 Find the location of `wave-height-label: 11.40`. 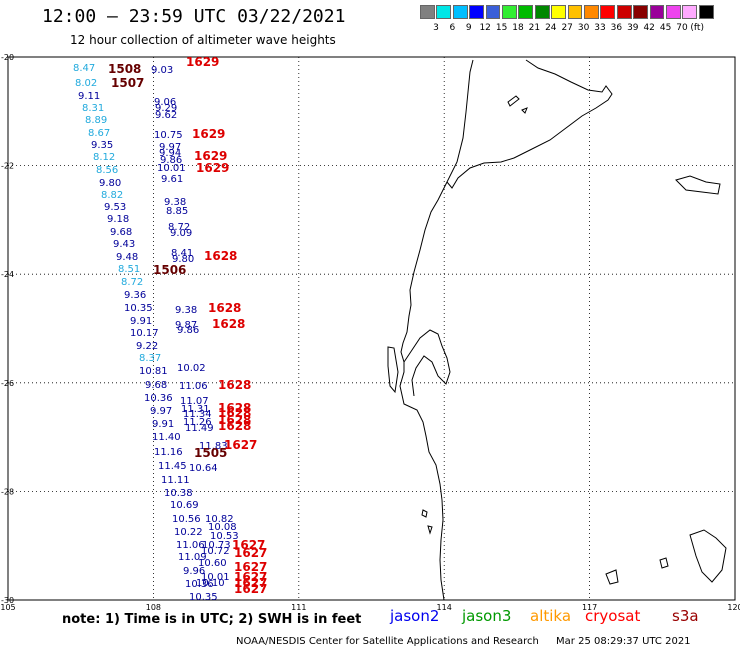

wave-height-label: 11.40 is located at coordinates (166, 437).